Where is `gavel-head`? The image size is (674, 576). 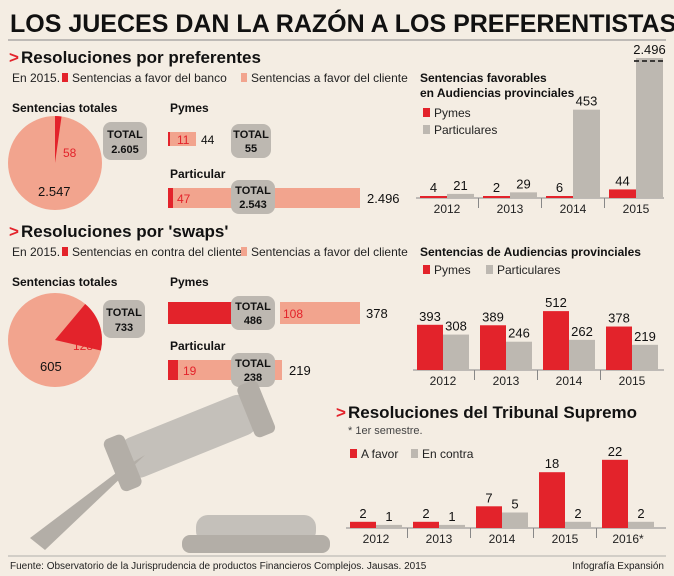
gavel-head is located at coordinates (189, 436).